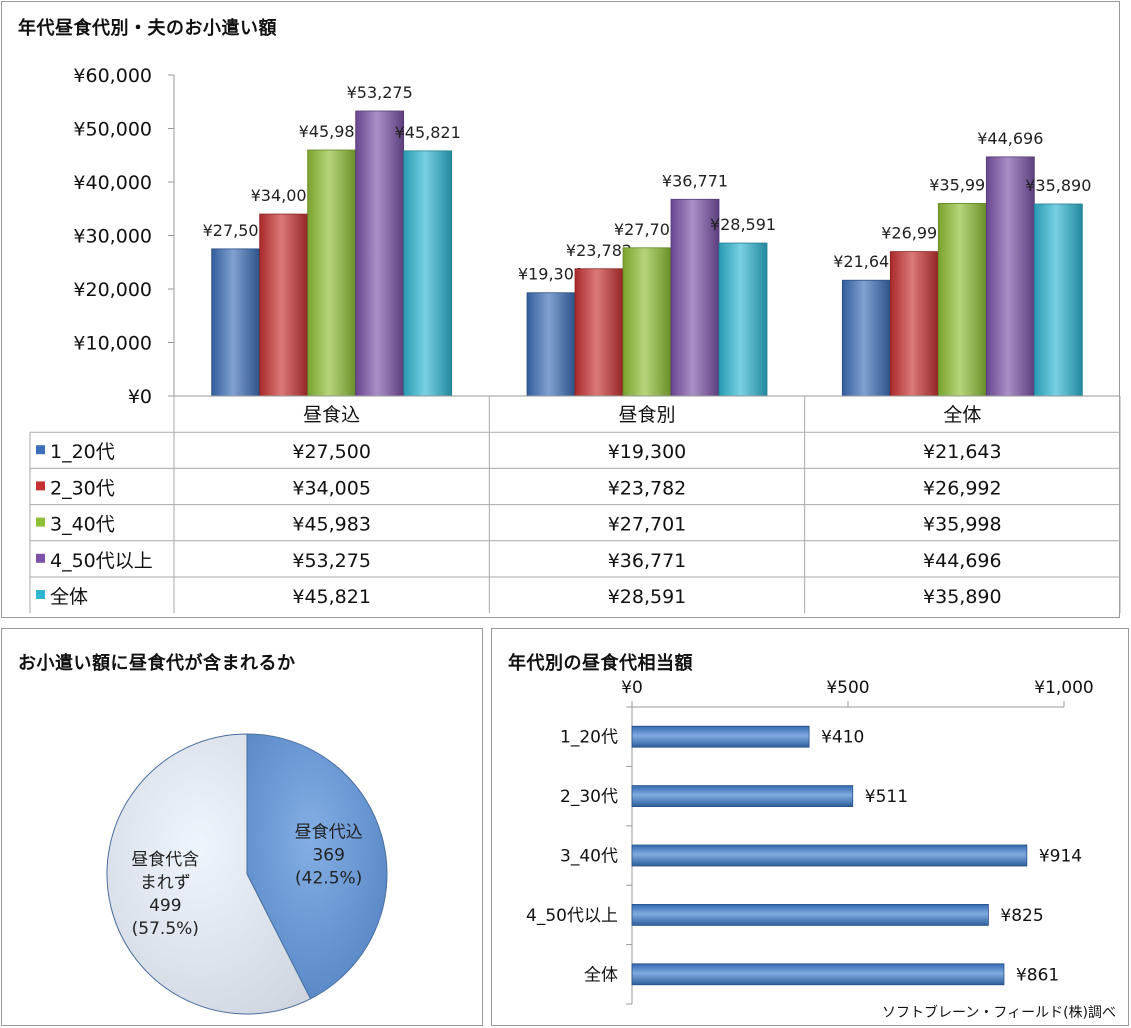 The image size is (1131, 1028). What do you see at coordinates (428, 273) in the screenshot?
I see `bar-全体-昼食込` at bounding box center [428, 273].